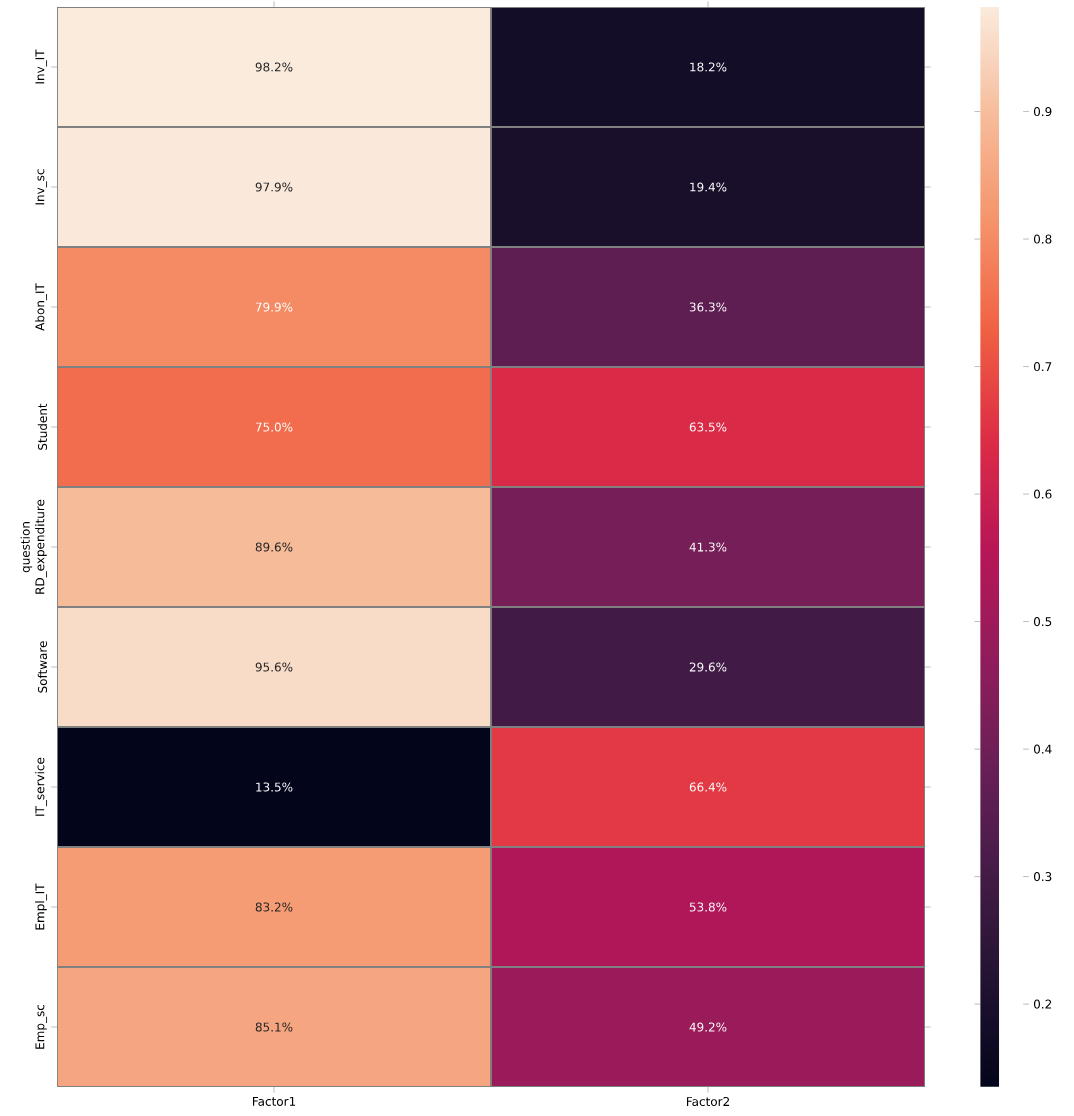 This screenshot has height=1116, width=1074. I want to click on data-label: 97.9%, so click(274, 187).